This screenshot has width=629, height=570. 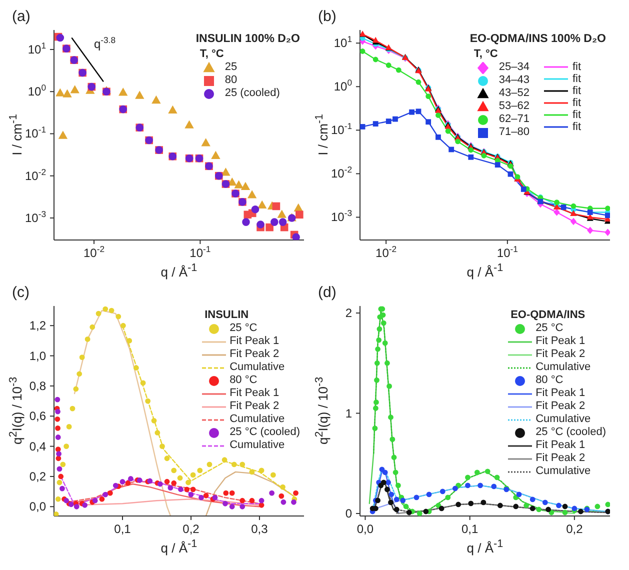 I want to click on y-tick-label: 0, so click(x=348, y=513).